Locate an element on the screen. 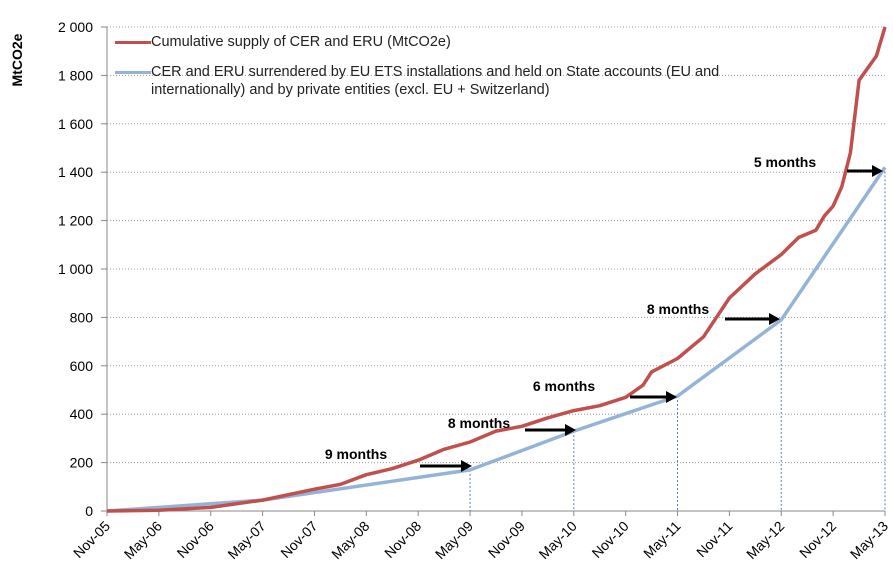 The width and height of the screenshot is (893, 575). x-tick-label: May-13 is located at coordinates (869, 540).